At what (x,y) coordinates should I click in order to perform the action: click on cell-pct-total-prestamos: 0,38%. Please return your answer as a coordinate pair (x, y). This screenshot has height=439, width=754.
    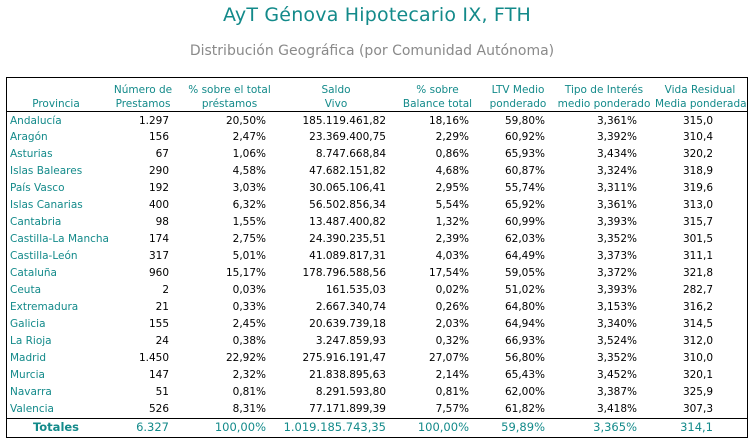
    Looking at the image, I should click on (249, 341).